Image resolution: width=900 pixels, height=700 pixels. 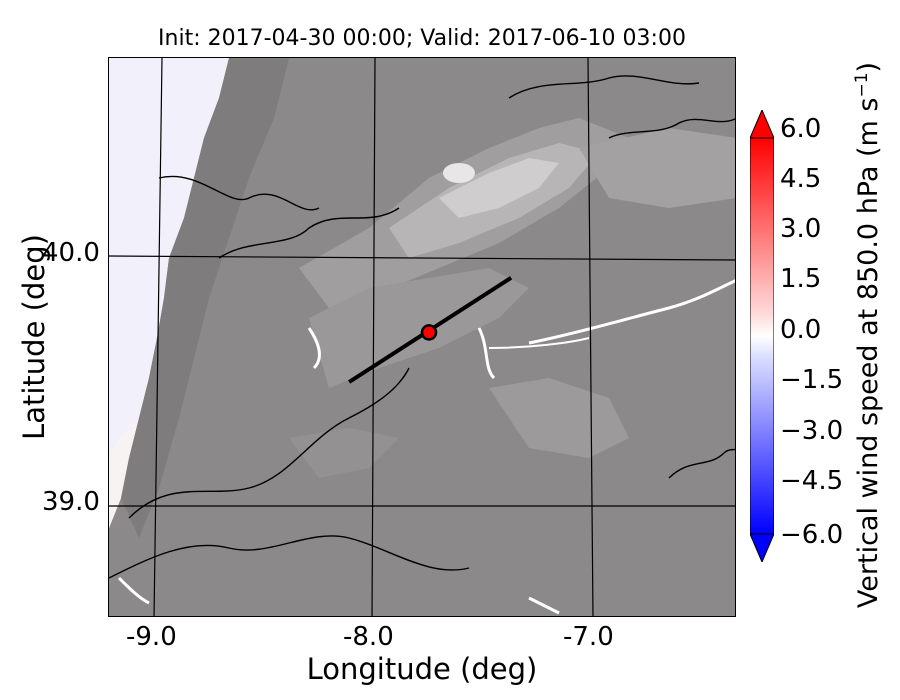 I want to click on y-axis-label: Latitude (deg), so click(x=34, y=337).